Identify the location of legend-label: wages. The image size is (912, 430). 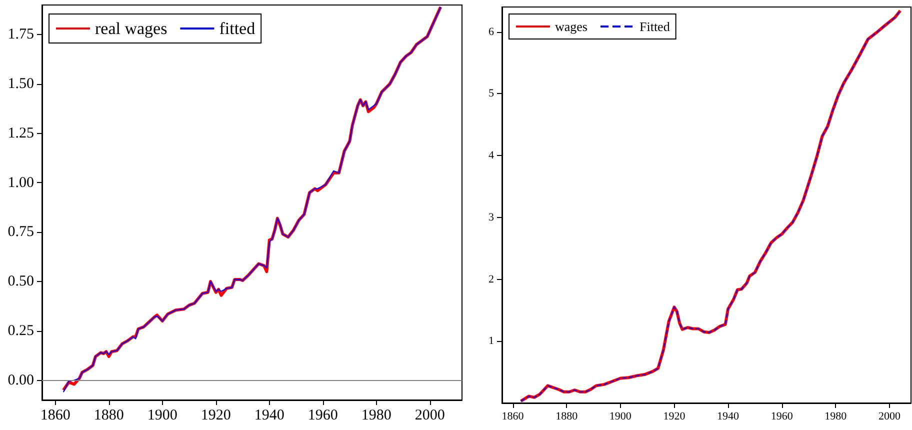
(571, 26).